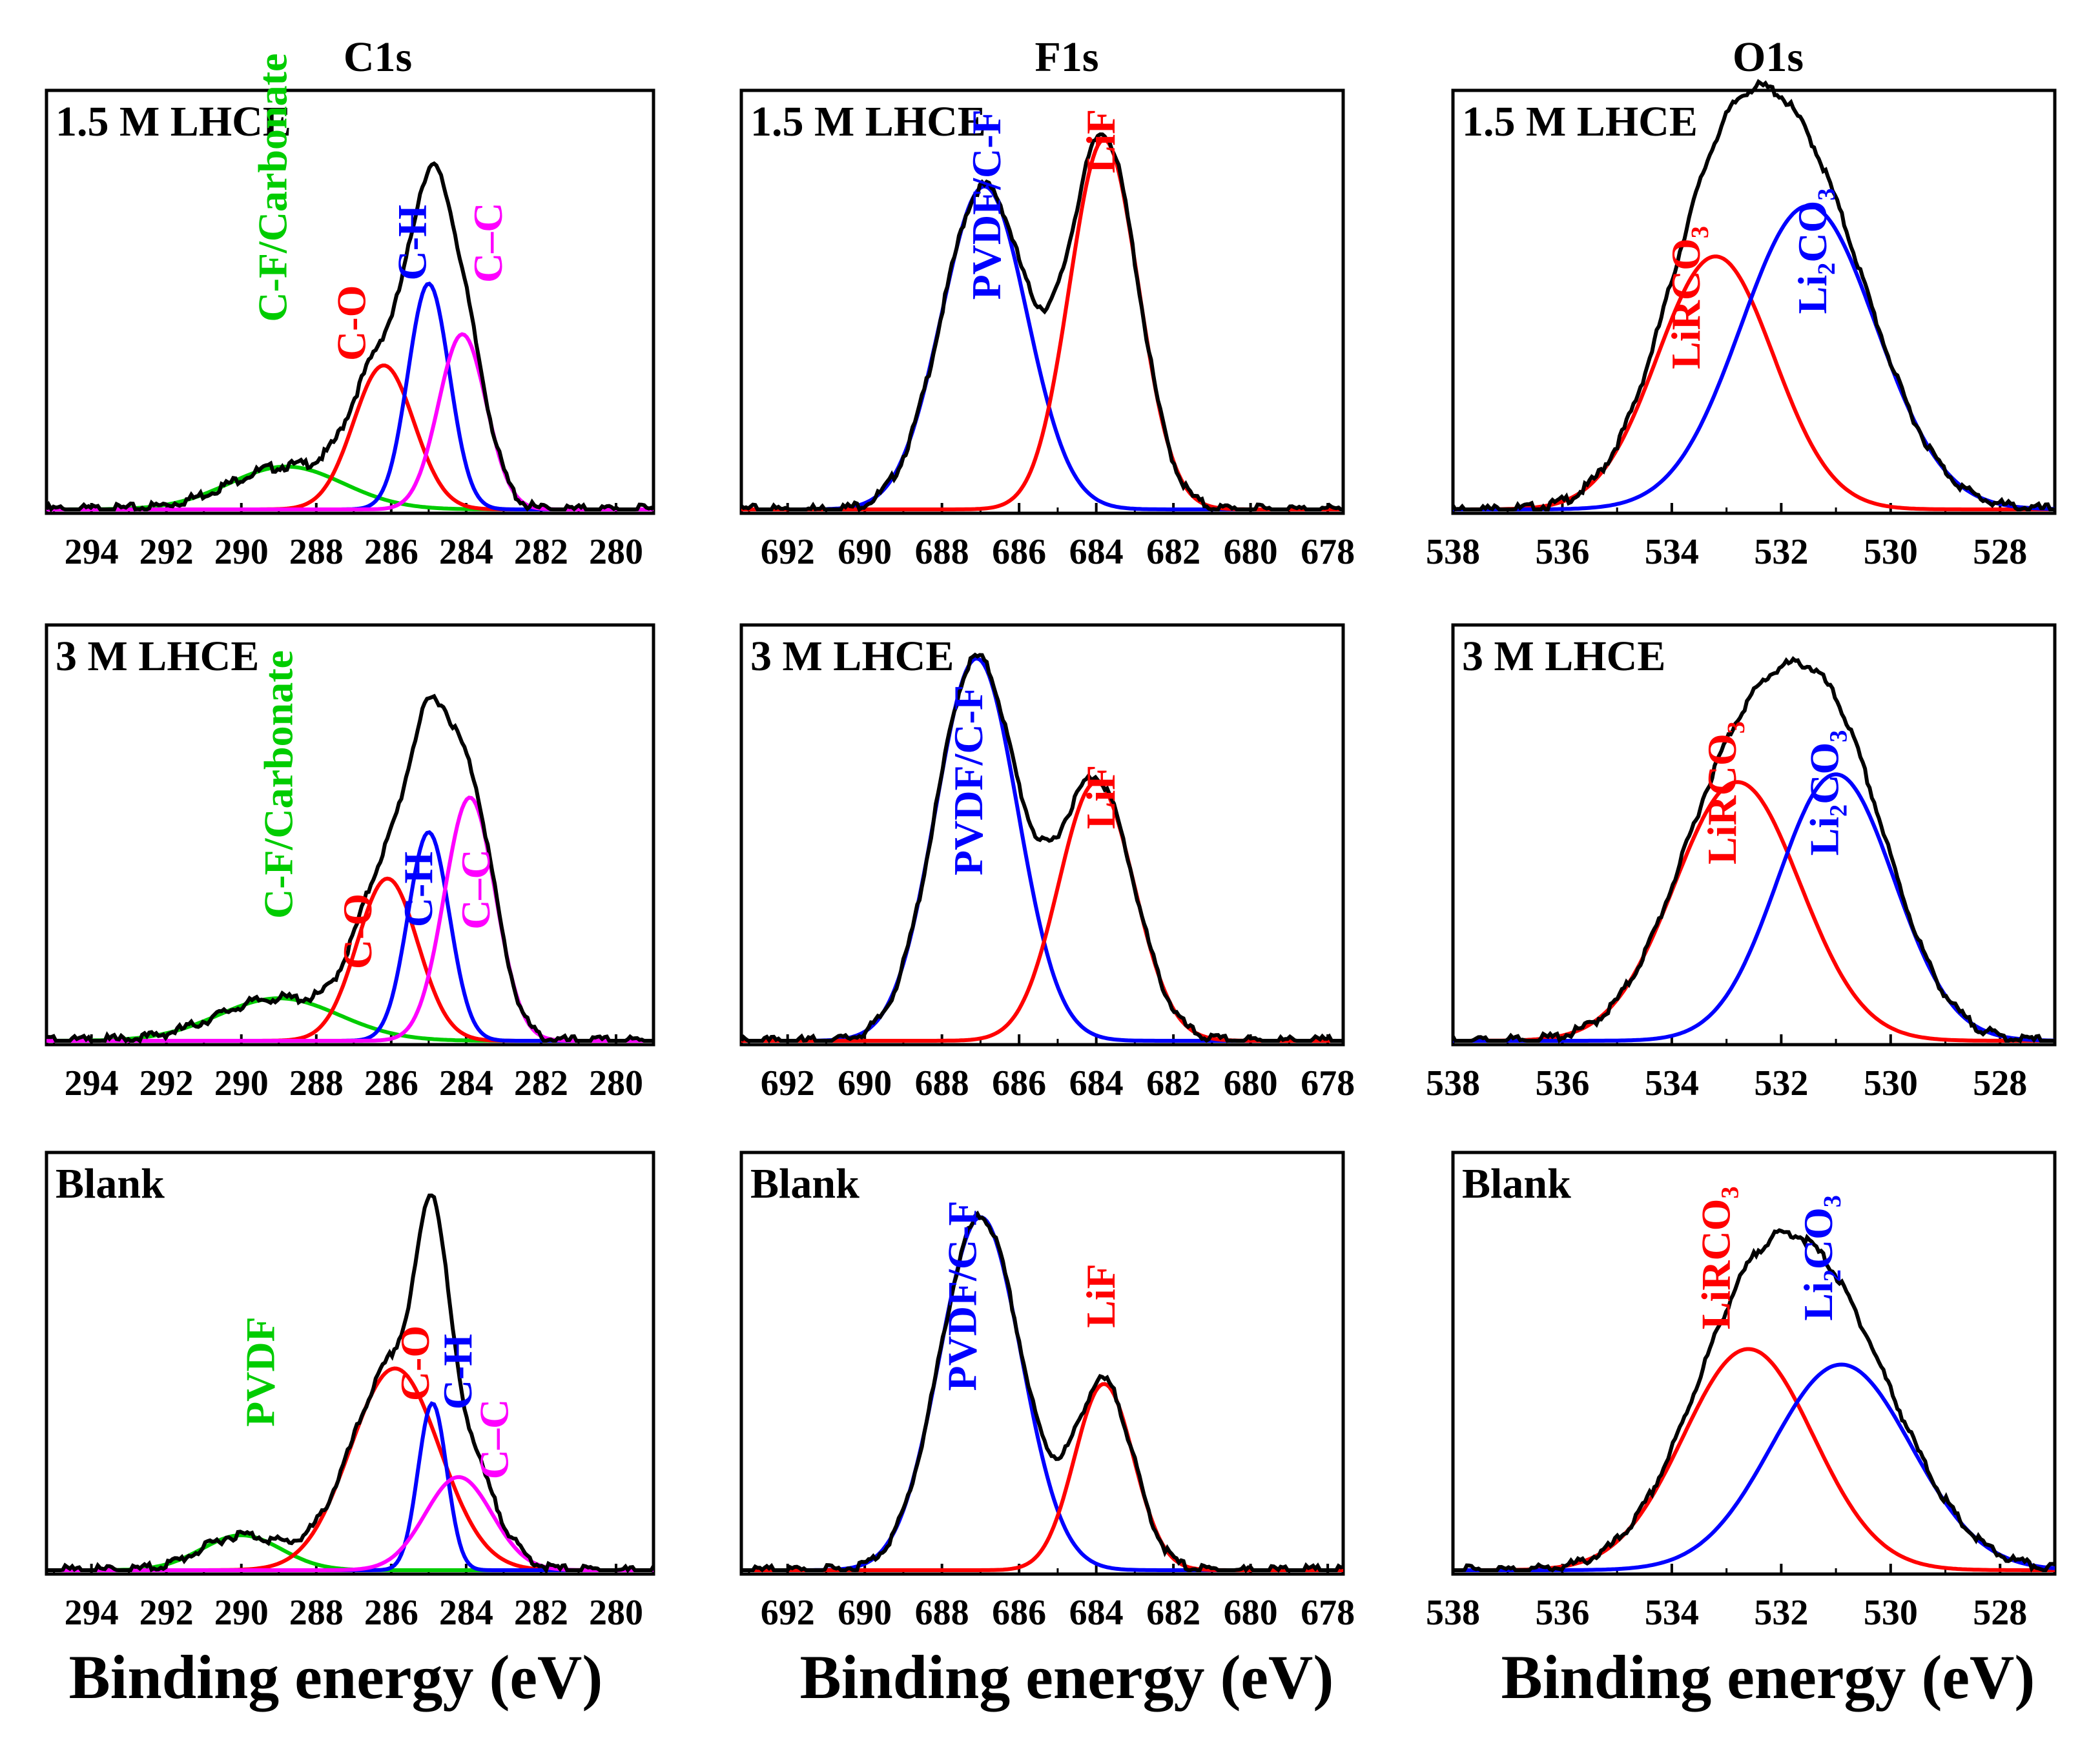 This screenshot has width=2100, height=1740. What do you see at coordinates (378, 58) in the screenshot?
I see `column-header-c1s: C1s` at bounding box center [378, 58].